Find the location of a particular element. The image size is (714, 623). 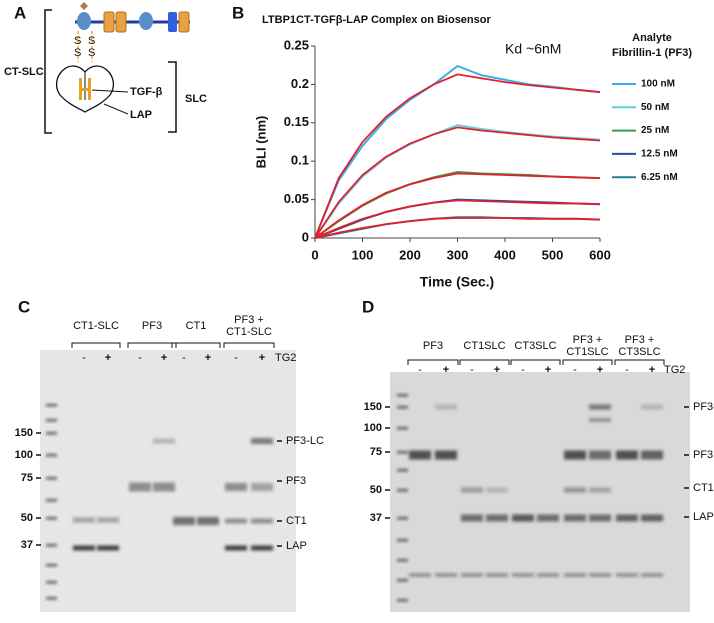

x-tick-label: 0 is located at coordinates (314, 254).